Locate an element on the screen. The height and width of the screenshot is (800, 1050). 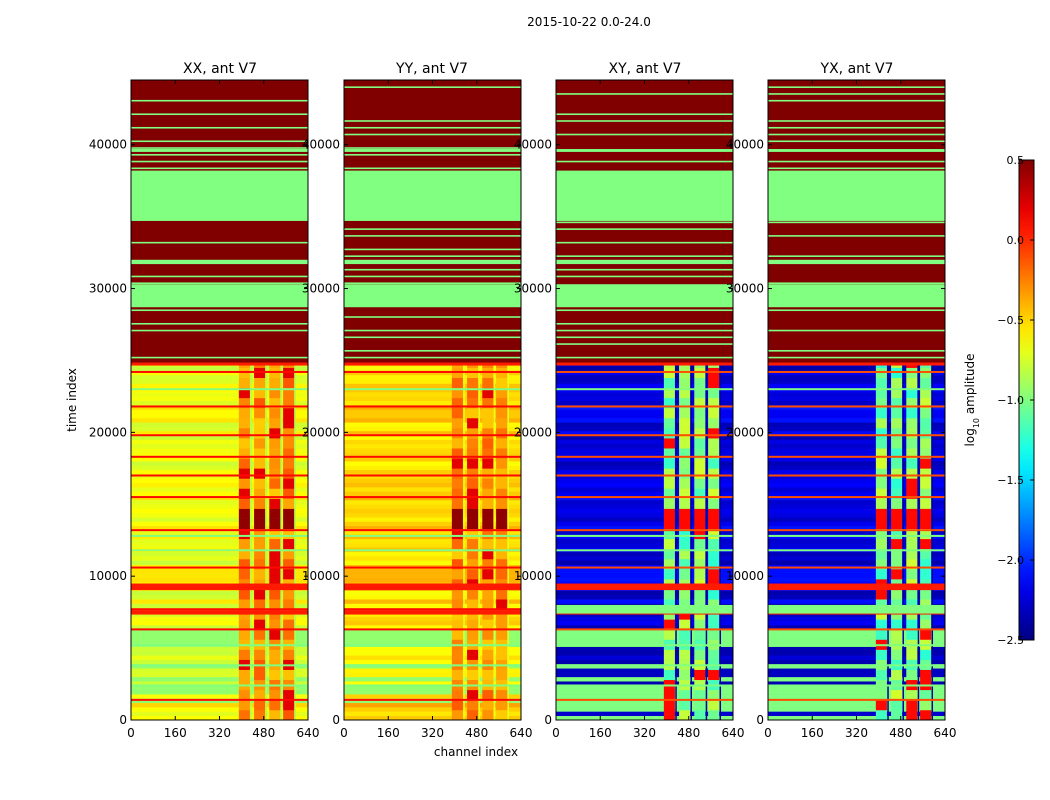
y-tick-label: 40000 is located at coordinates (745, 145).